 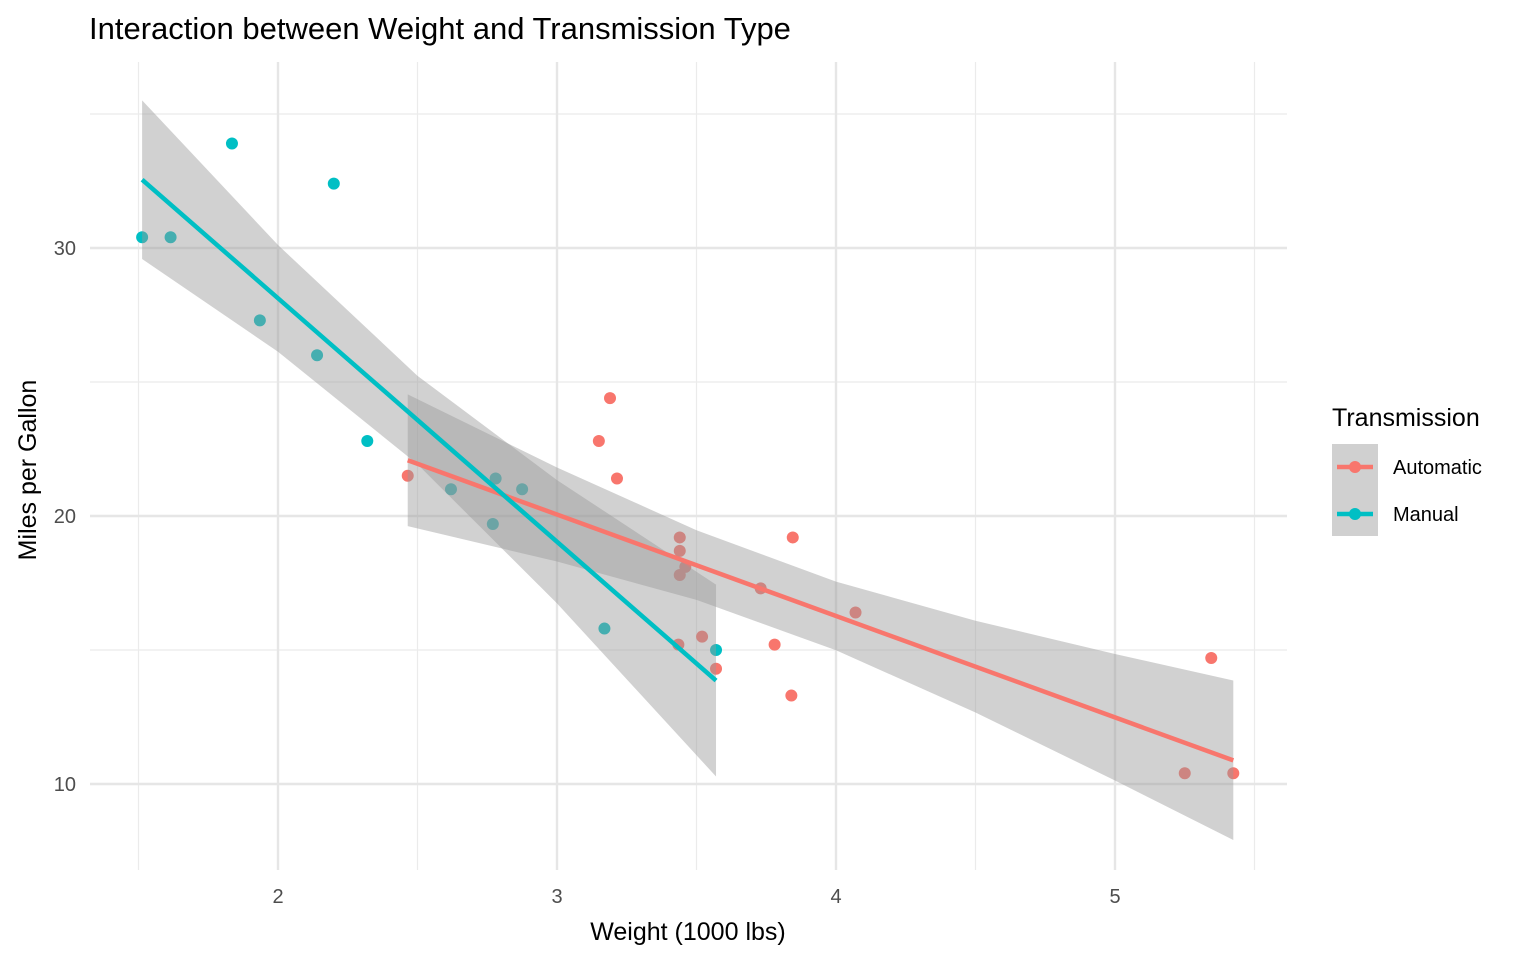 I want to click on x-axis-title: Weight (1000 lbs), so click(x=687, y=932).